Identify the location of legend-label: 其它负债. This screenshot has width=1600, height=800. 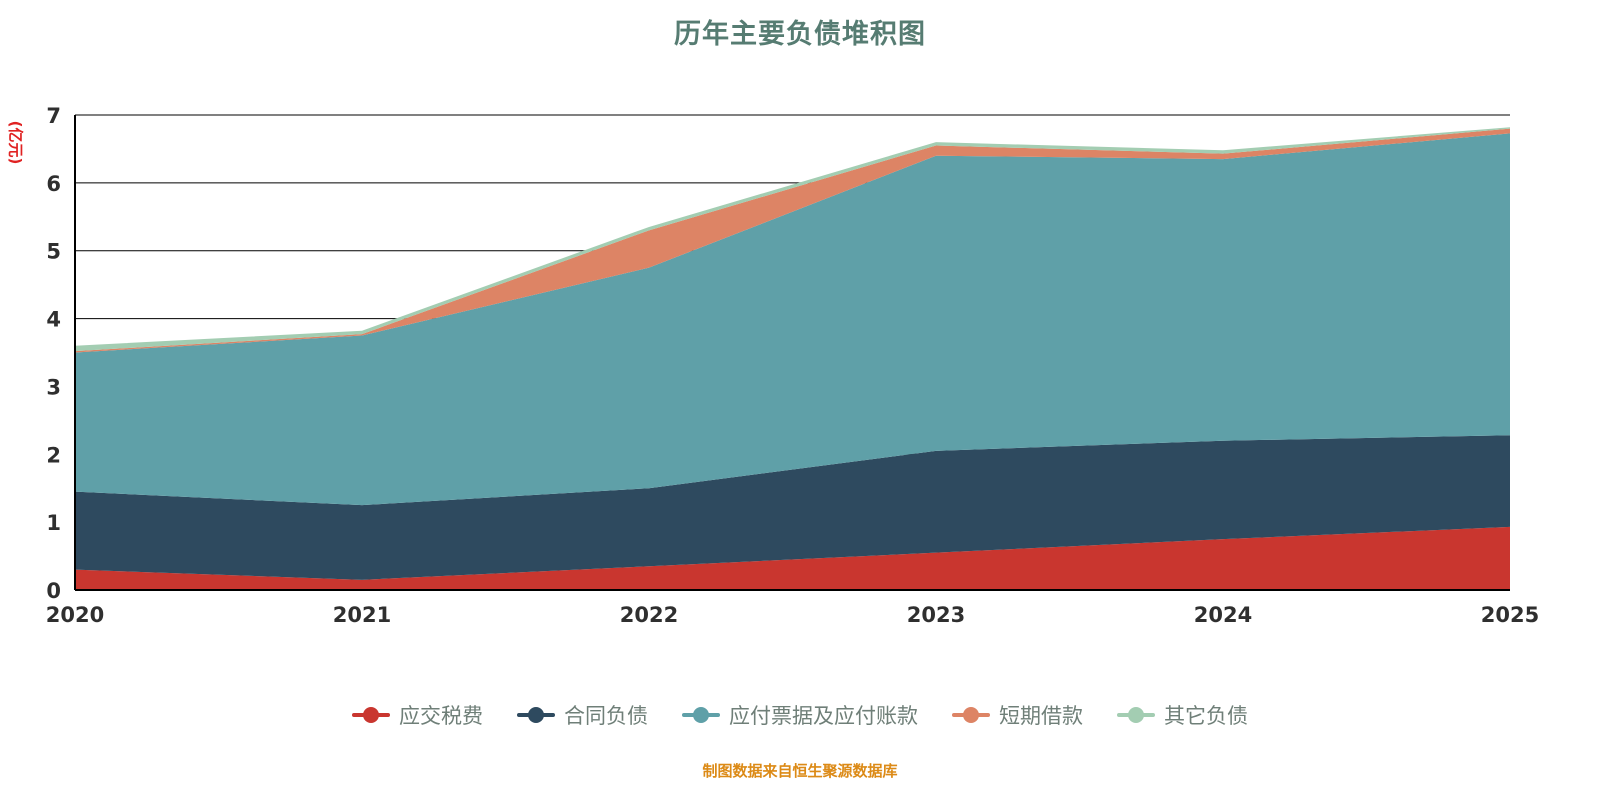
(1206, 716).